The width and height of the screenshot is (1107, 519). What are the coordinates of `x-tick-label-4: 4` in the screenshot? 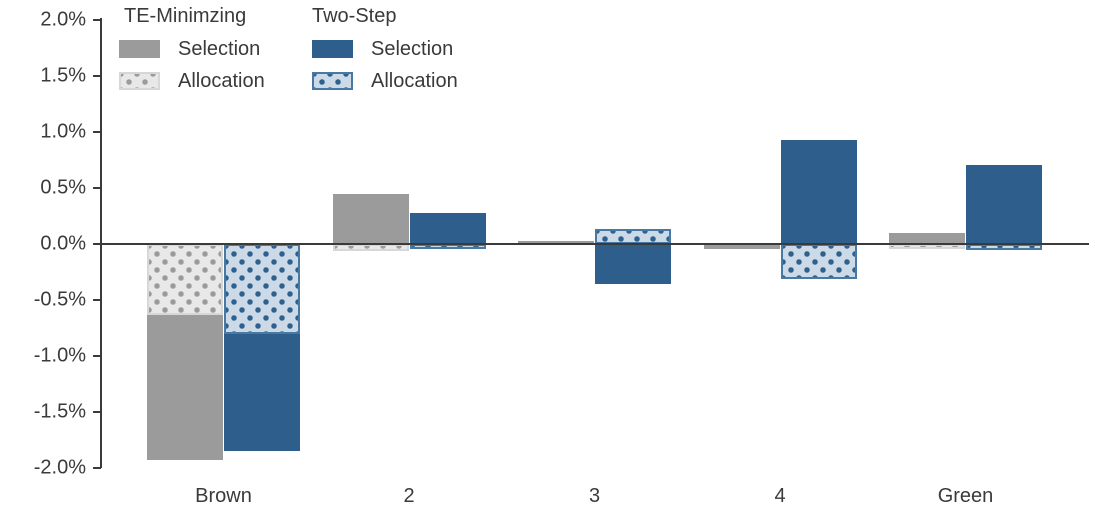 It's located at (780, 496).